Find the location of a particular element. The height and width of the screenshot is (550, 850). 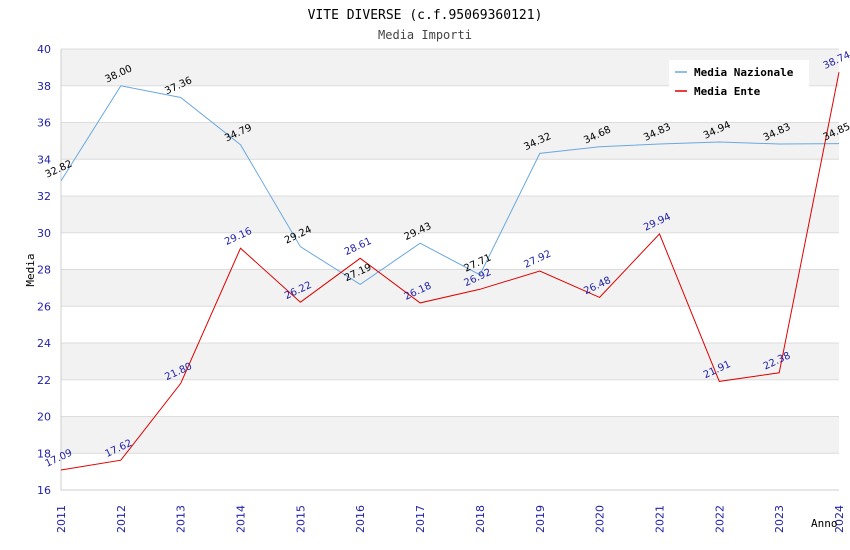

y-tick-label: 28 is located at coordinates (44, 270).